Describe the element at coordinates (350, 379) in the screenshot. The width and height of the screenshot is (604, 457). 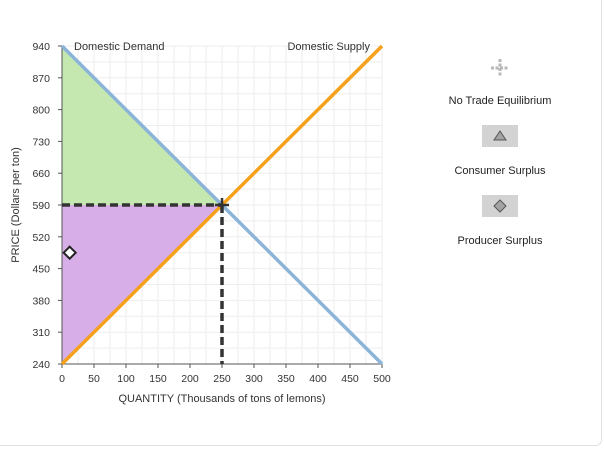
I see `x-tick-label: 450` at that location.